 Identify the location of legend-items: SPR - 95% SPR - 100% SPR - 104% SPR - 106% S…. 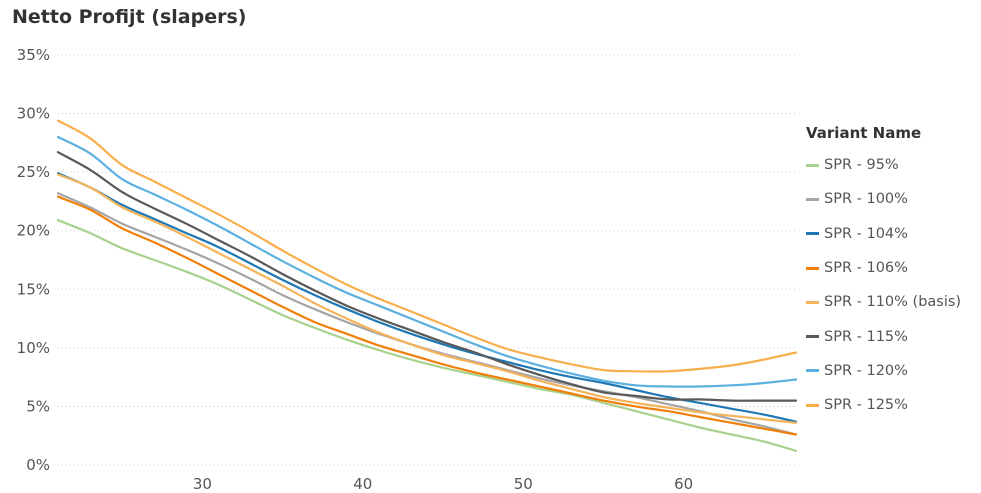
(883, 285).